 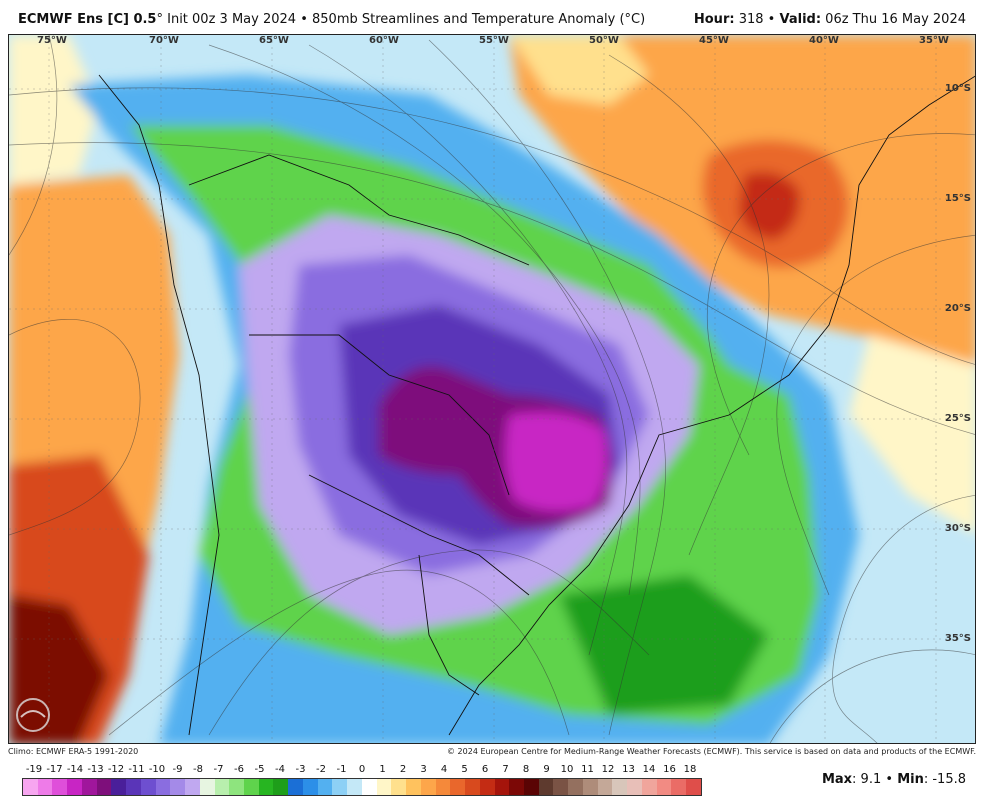 I want to click on max-min: Max: 9.1 • Min: -15.8, so click(x=893, y=779).